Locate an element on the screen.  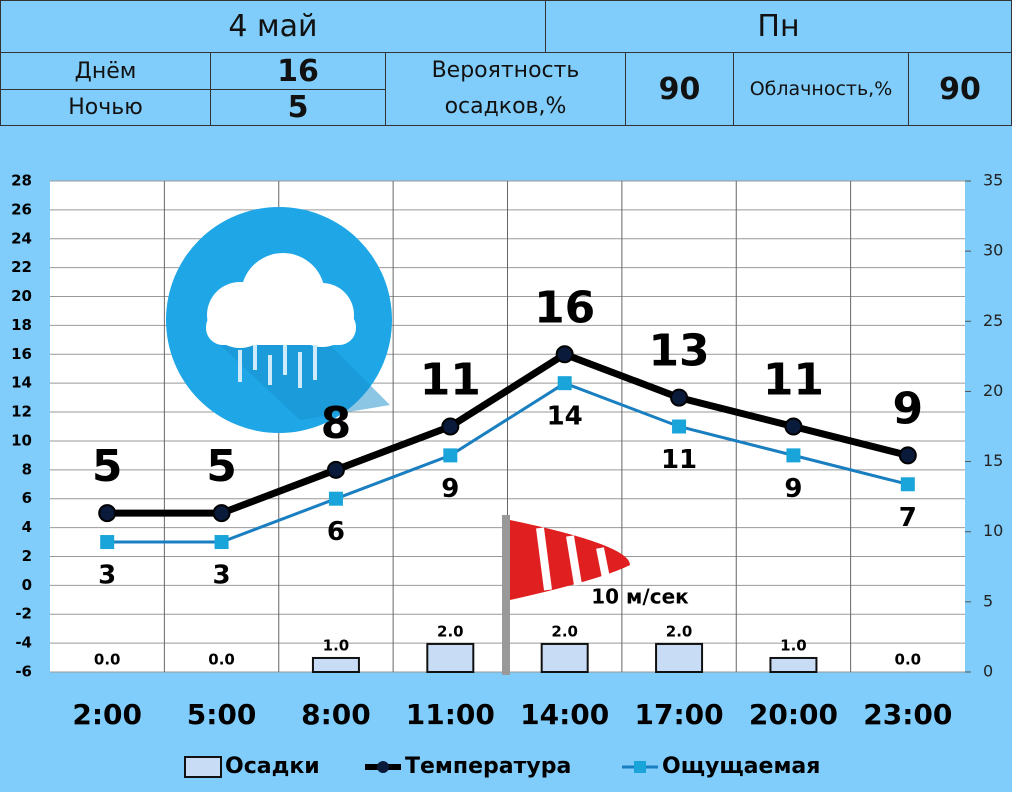
cloud: 90 is located at coordinates (960, 89).